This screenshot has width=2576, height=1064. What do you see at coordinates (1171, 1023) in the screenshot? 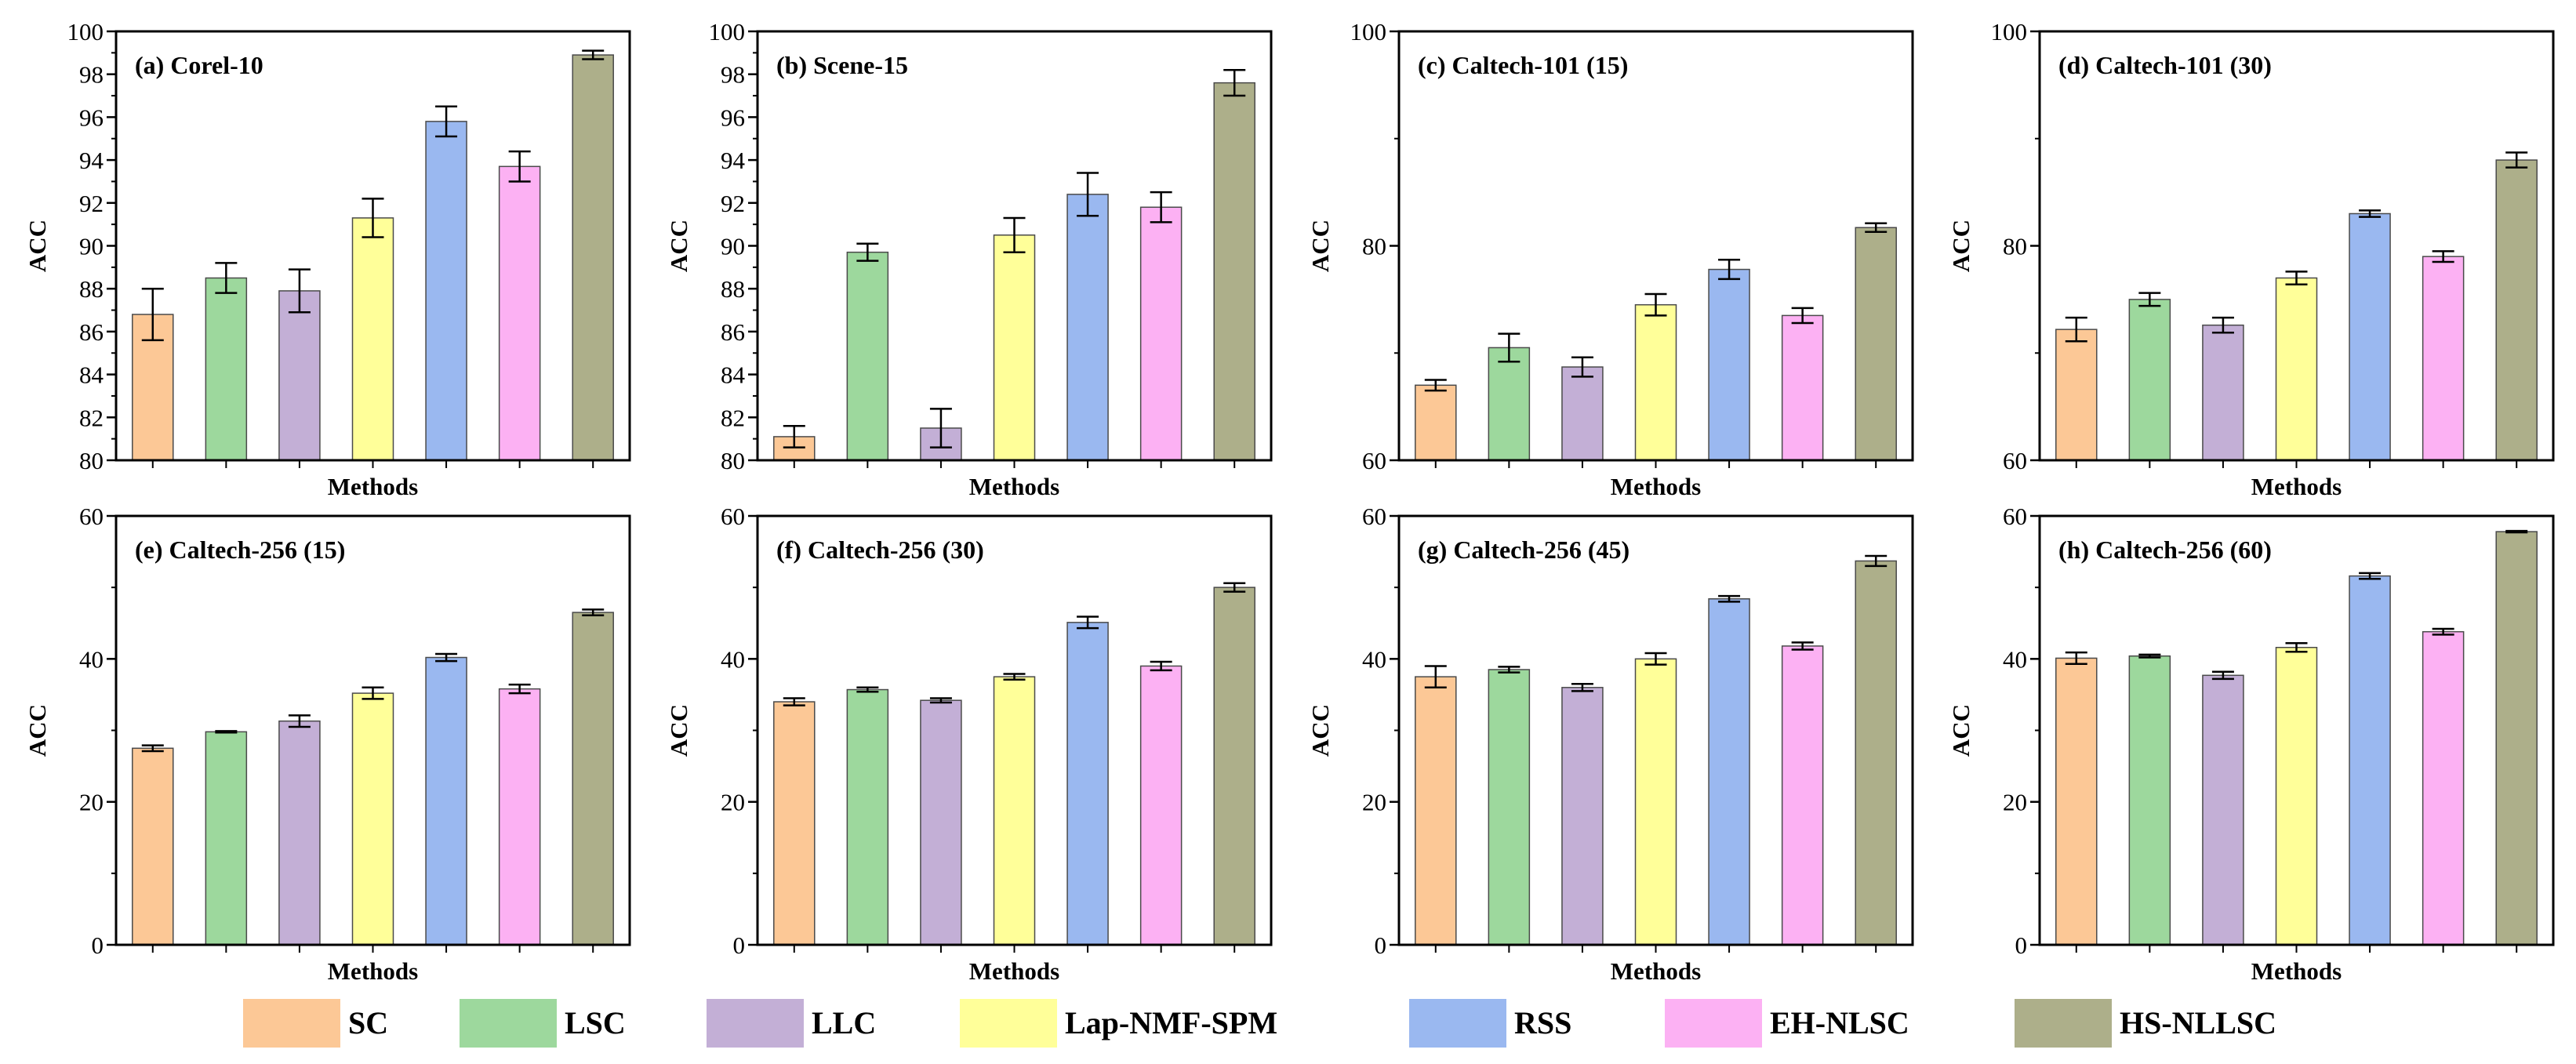
I see `legend-label: Lap-NMF-SPM` at bounding box center [1171, 1023].